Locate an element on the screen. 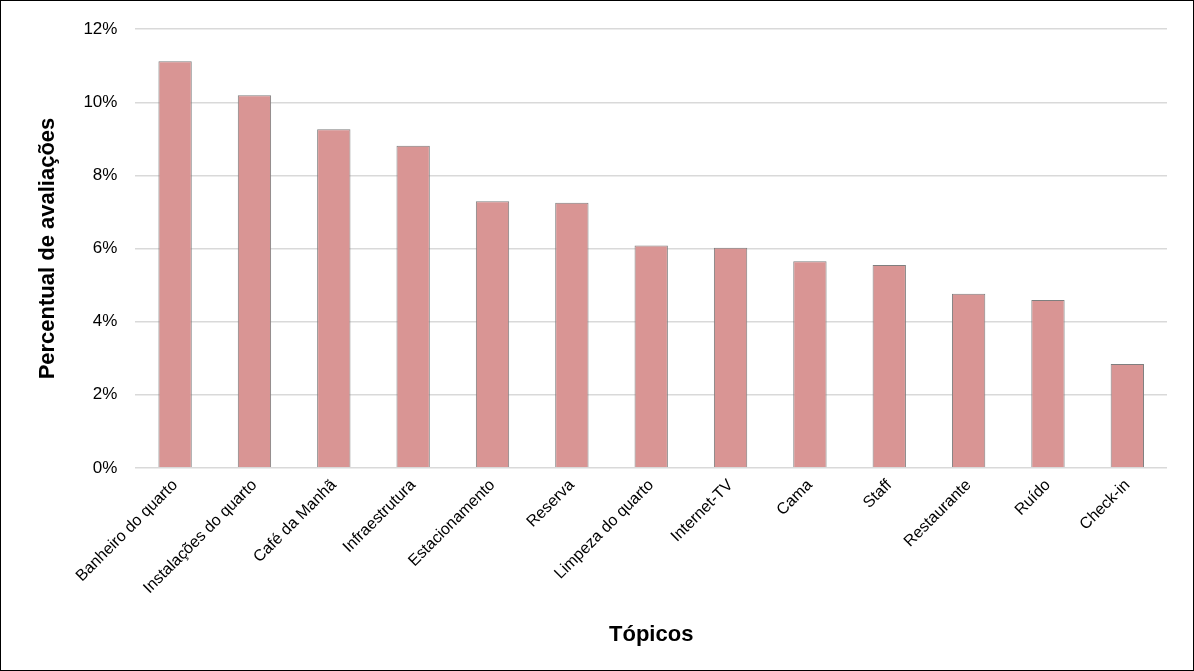 Image resolution: width=1194 pixels, height=671 pixels. y-tick-label: 2% is located at coordinates (105, 394).